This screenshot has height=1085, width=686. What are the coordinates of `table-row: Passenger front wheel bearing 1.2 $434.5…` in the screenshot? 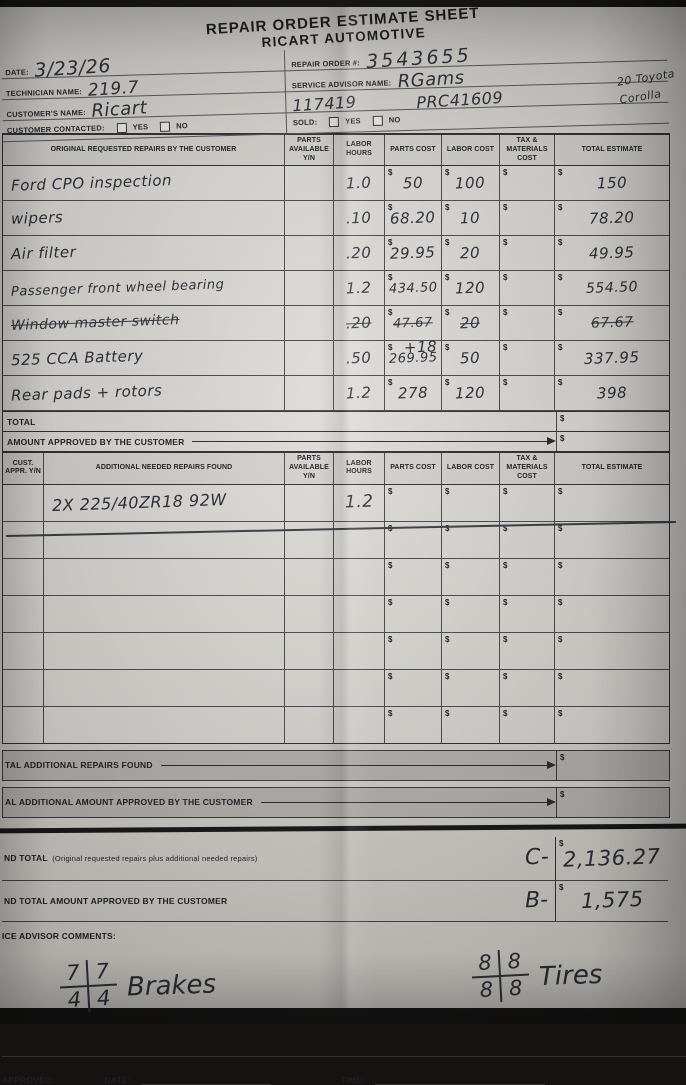 It's located at (336, 289).